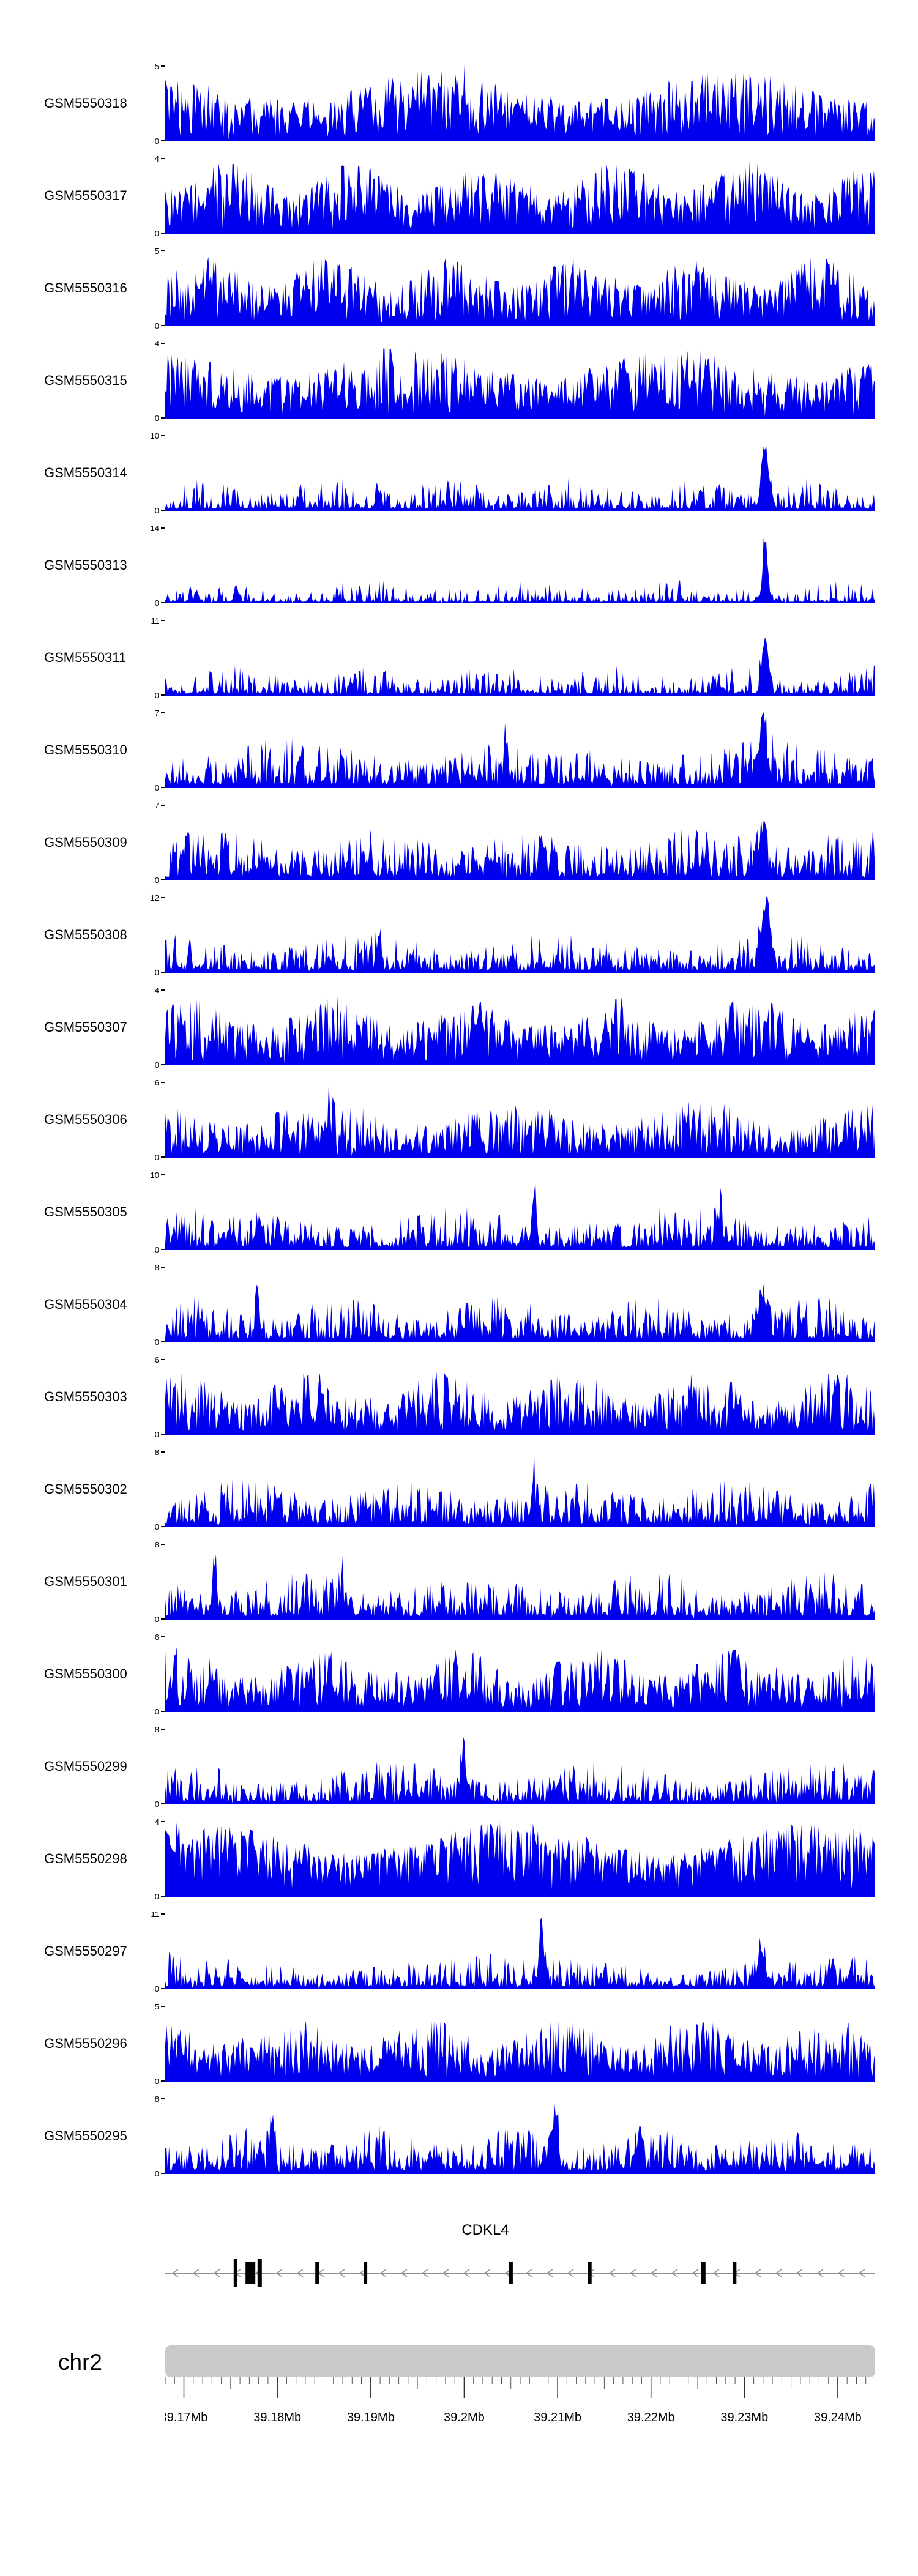 The width and height of the screenshot is (918, 2576). Describe the element at coordinates (557, 2417) in the screenshot. I see `axis-coordinate-label: 39.21Mb` at that location.